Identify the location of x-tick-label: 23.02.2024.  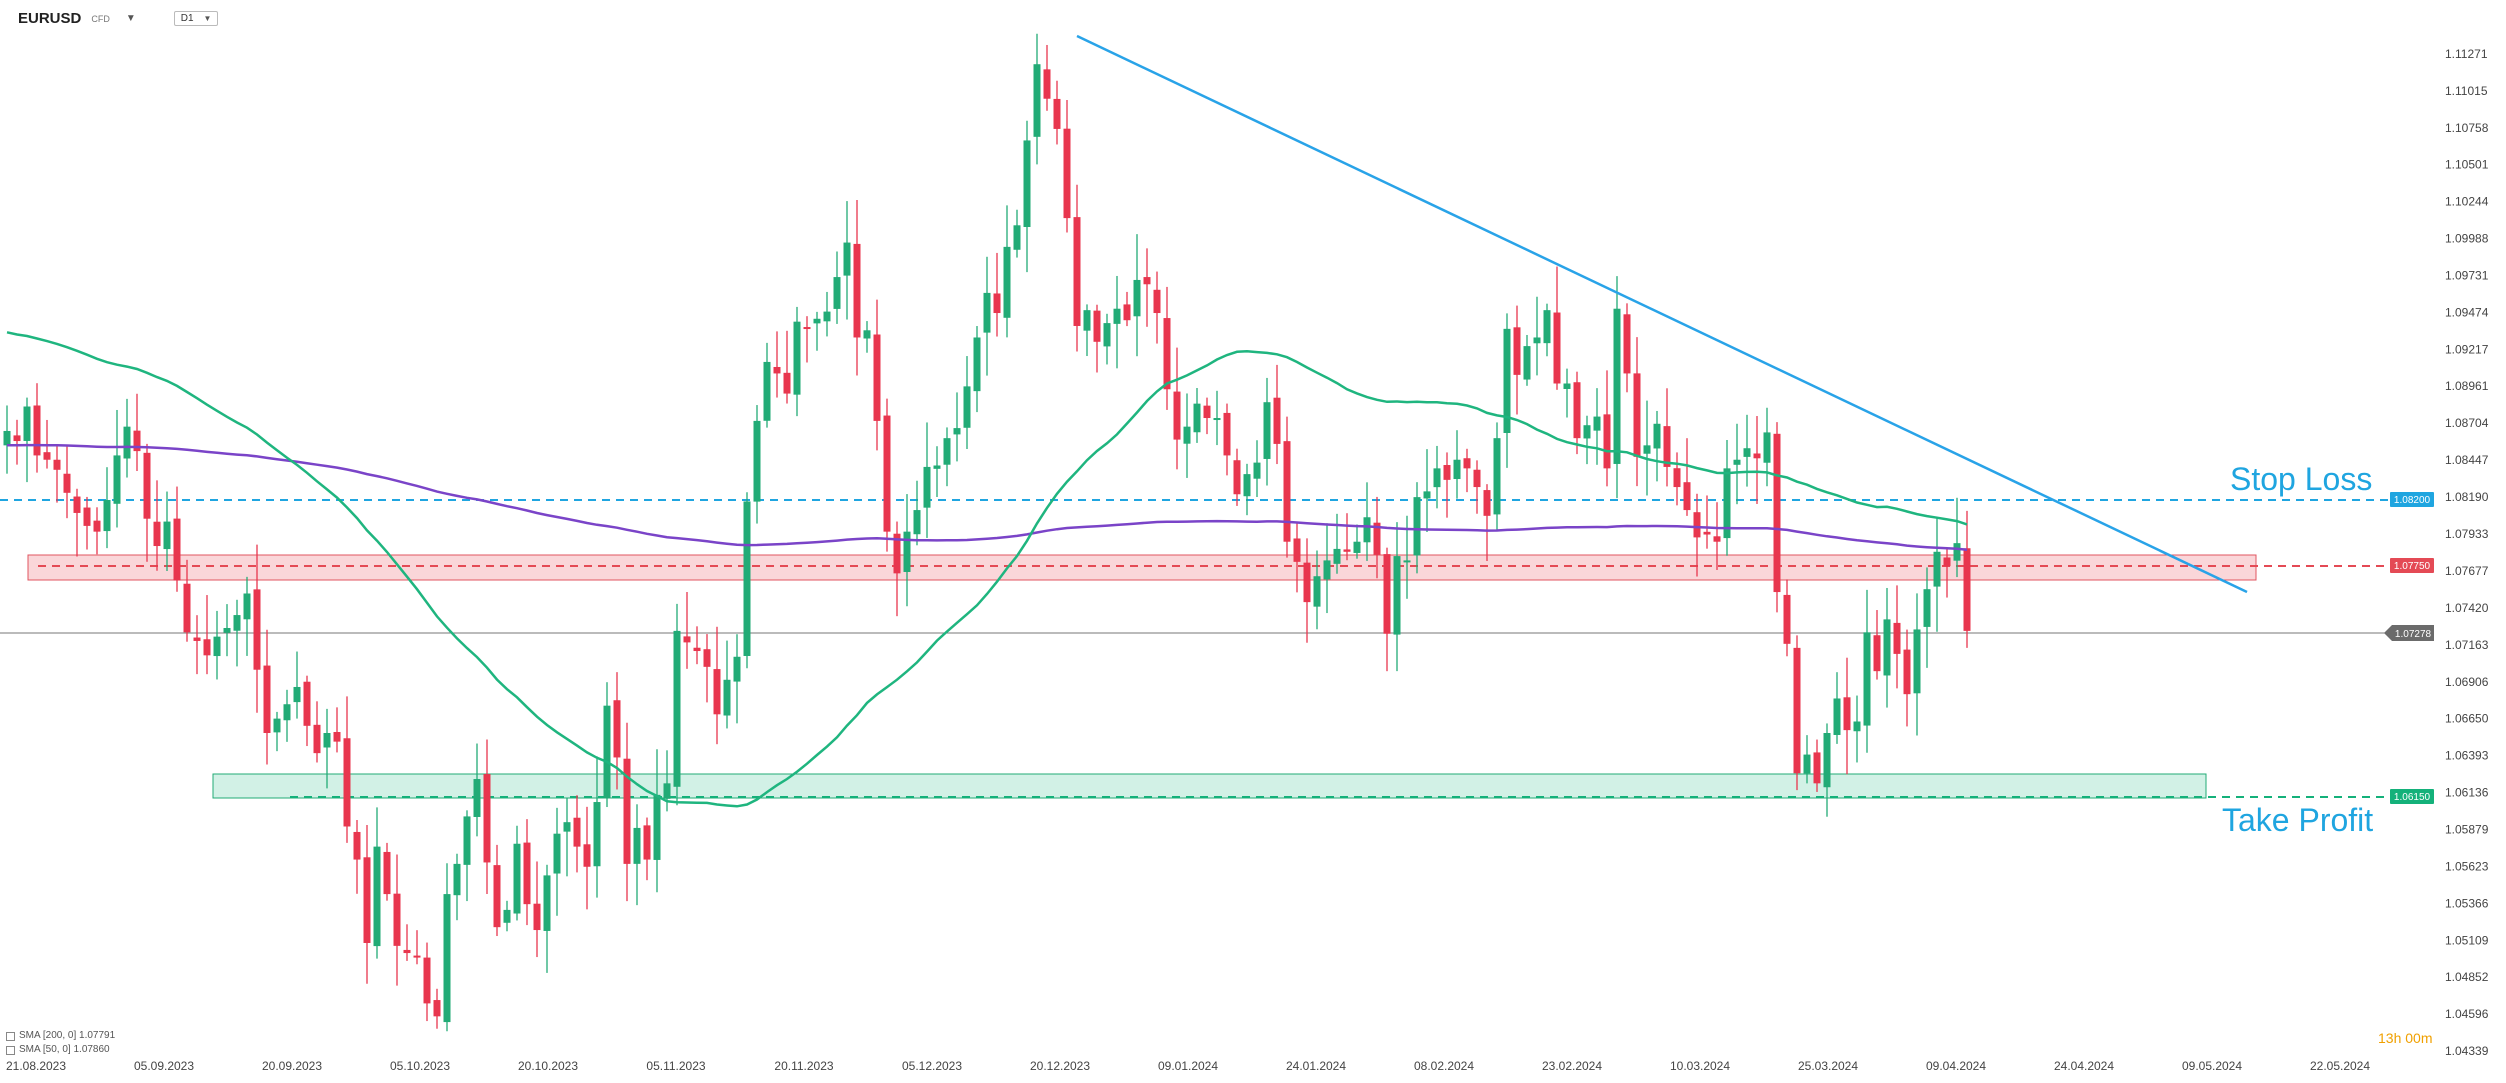
(1572, 1066).